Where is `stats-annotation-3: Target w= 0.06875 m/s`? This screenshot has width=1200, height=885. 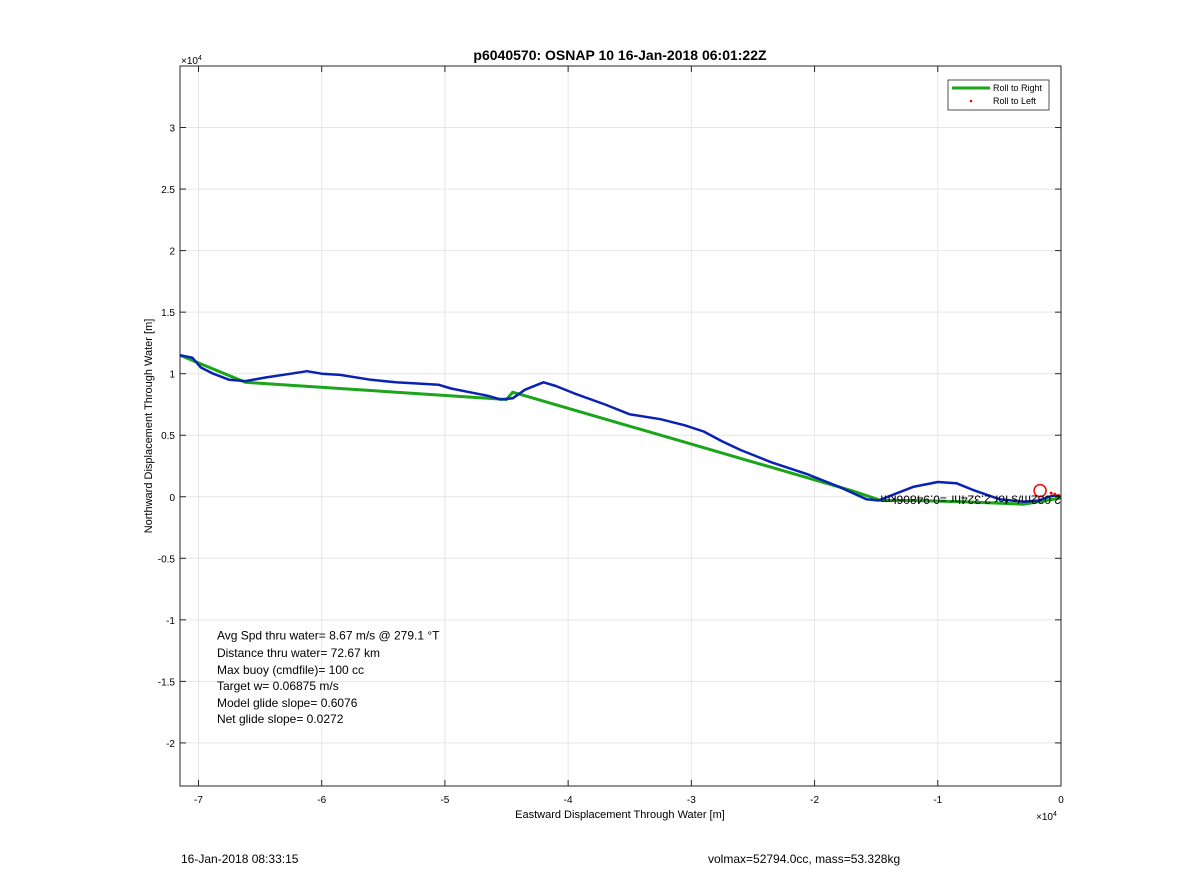 stats-annotation-3: Target w= 0.06875 m/s is located at coordinates (278, 686).